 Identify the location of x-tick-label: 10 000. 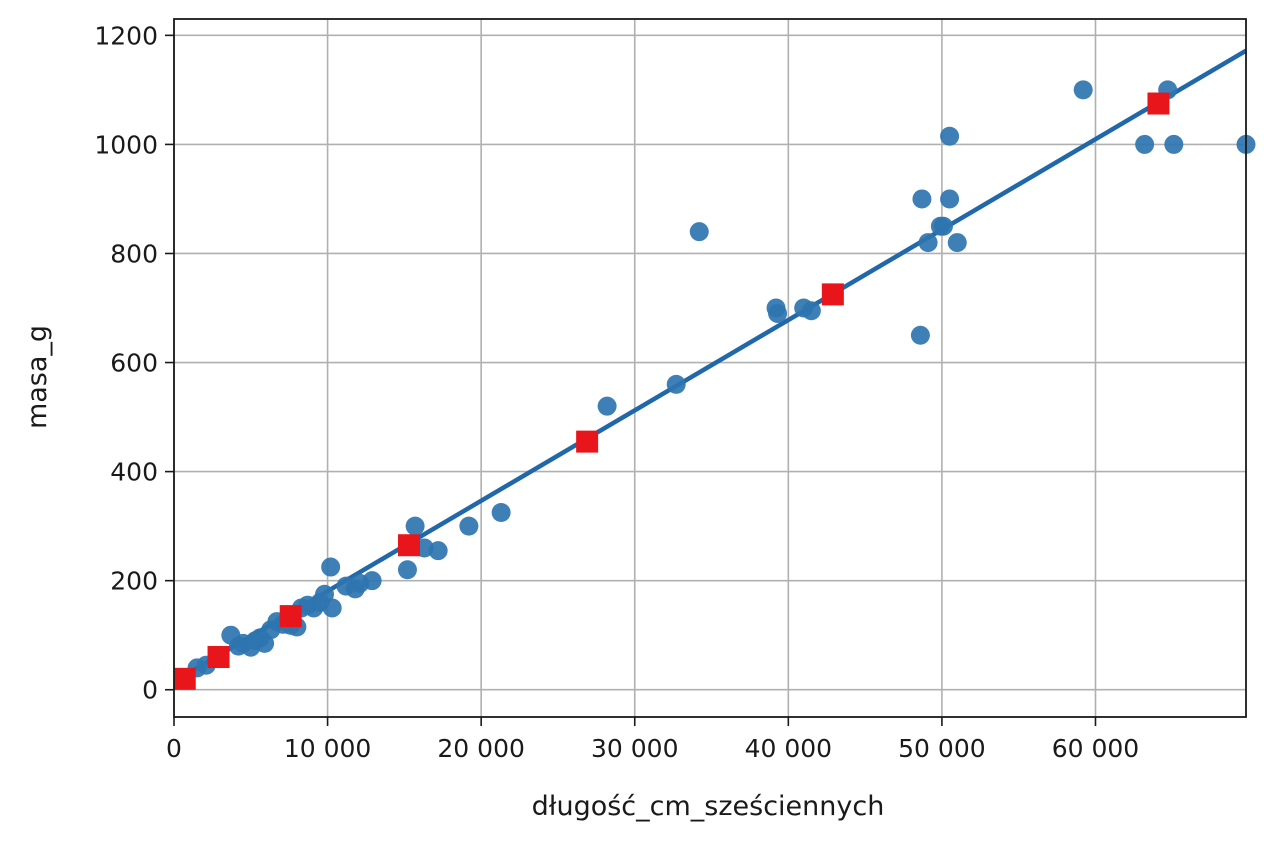
(327, 748).